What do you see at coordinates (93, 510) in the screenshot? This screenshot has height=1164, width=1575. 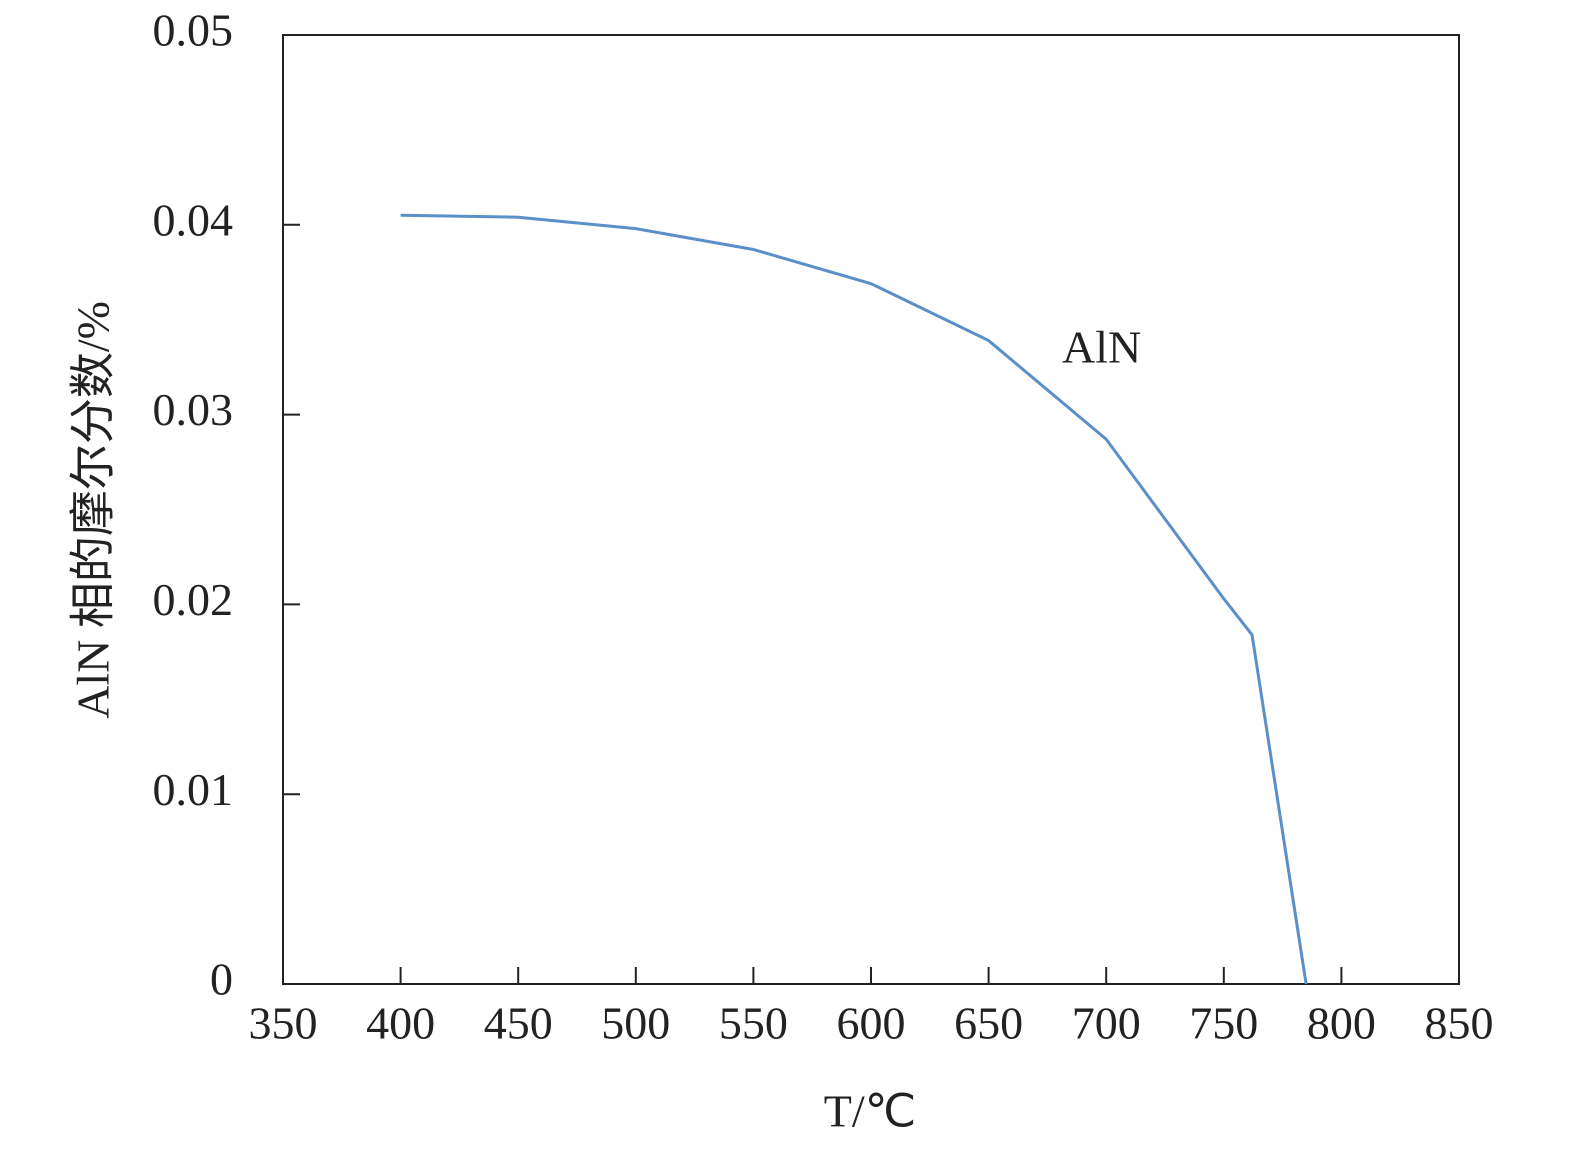 I see `y-axis-label: AlN 相的摩尔分数/%` at bounding box center [93, 510].